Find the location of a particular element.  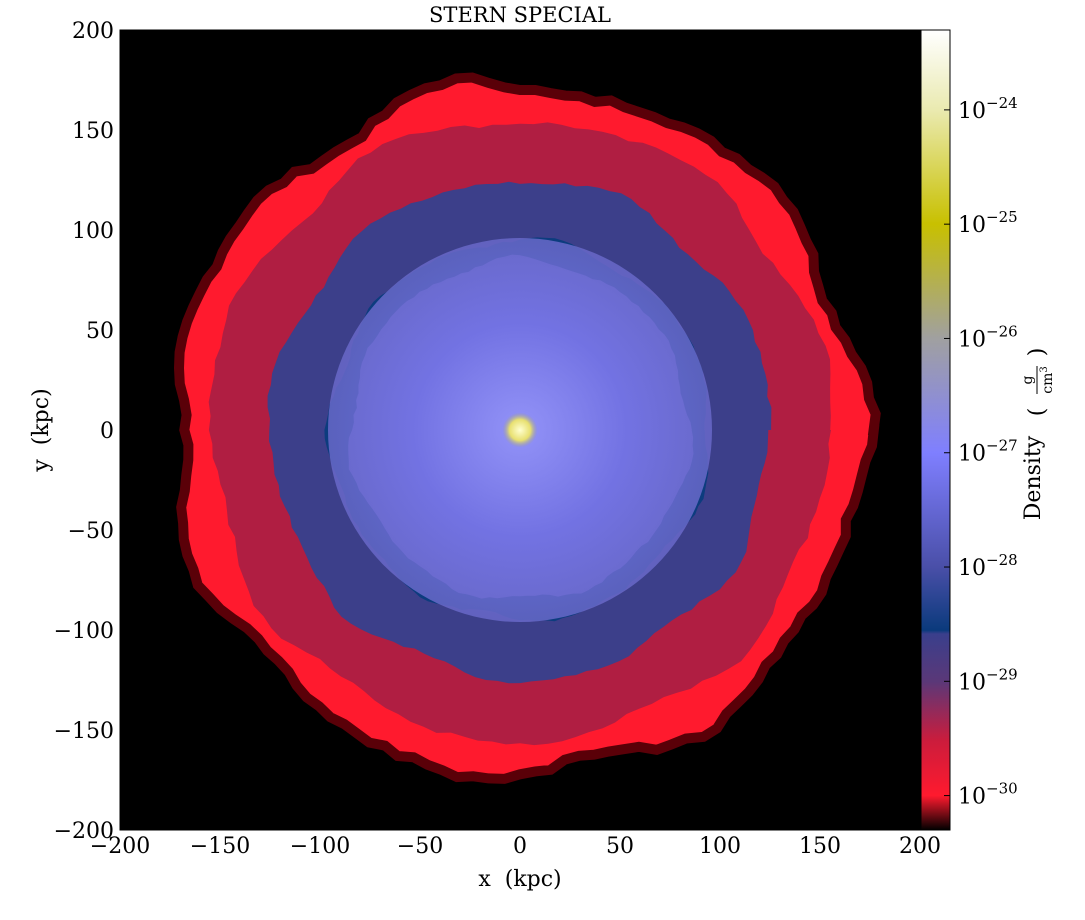

colorbar-tick-label: 10−29 is located at coordinates (988, 680).